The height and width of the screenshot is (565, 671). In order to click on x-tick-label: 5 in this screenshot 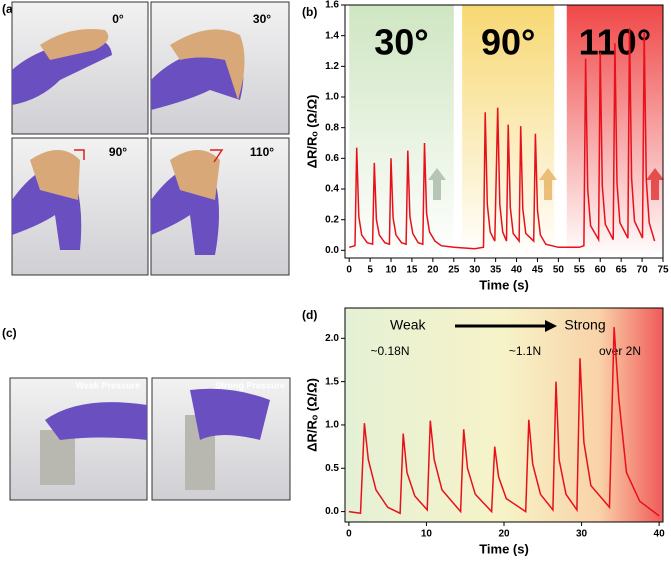, I will do `click(370, 270)`.